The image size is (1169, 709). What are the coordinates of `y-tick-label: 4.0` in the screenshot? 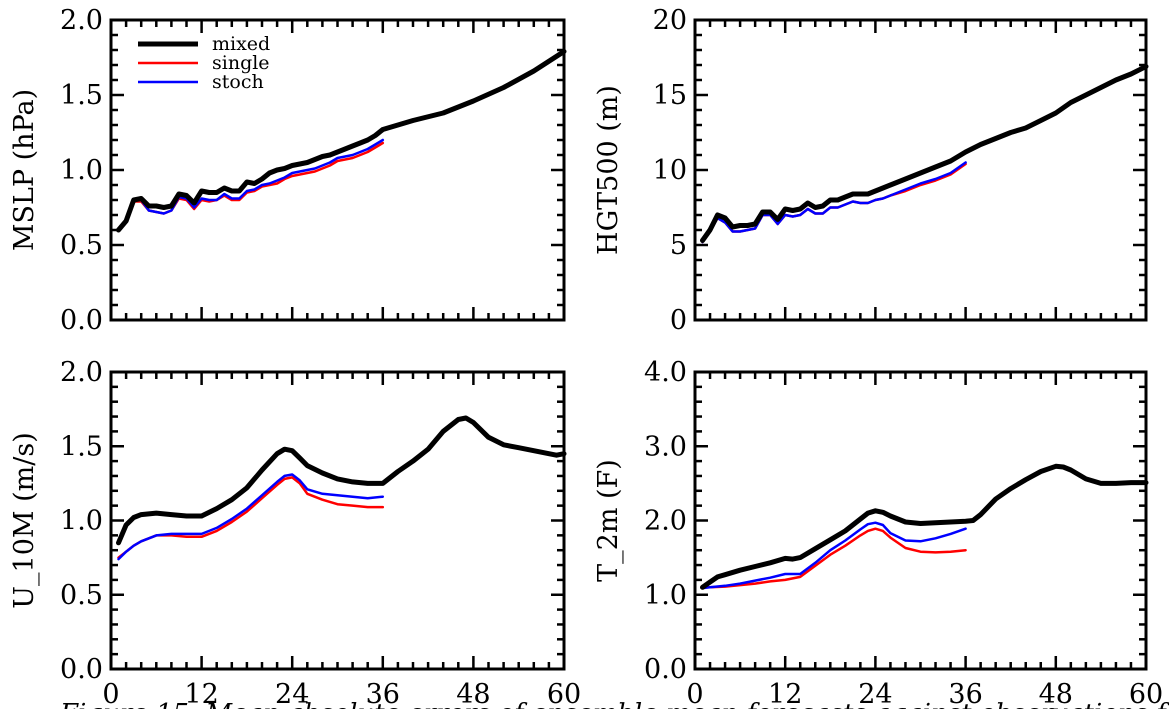 It's located at (665, 372).